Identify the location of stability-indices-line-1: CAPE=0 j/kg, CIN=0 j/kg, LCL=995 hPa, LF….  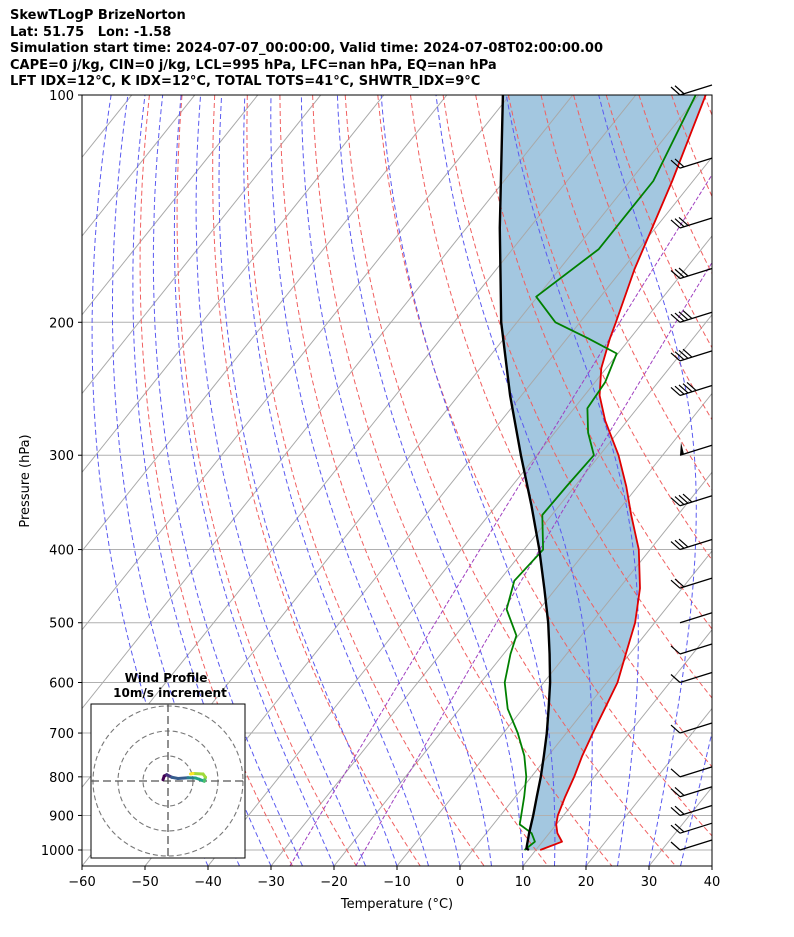
(253, 65).